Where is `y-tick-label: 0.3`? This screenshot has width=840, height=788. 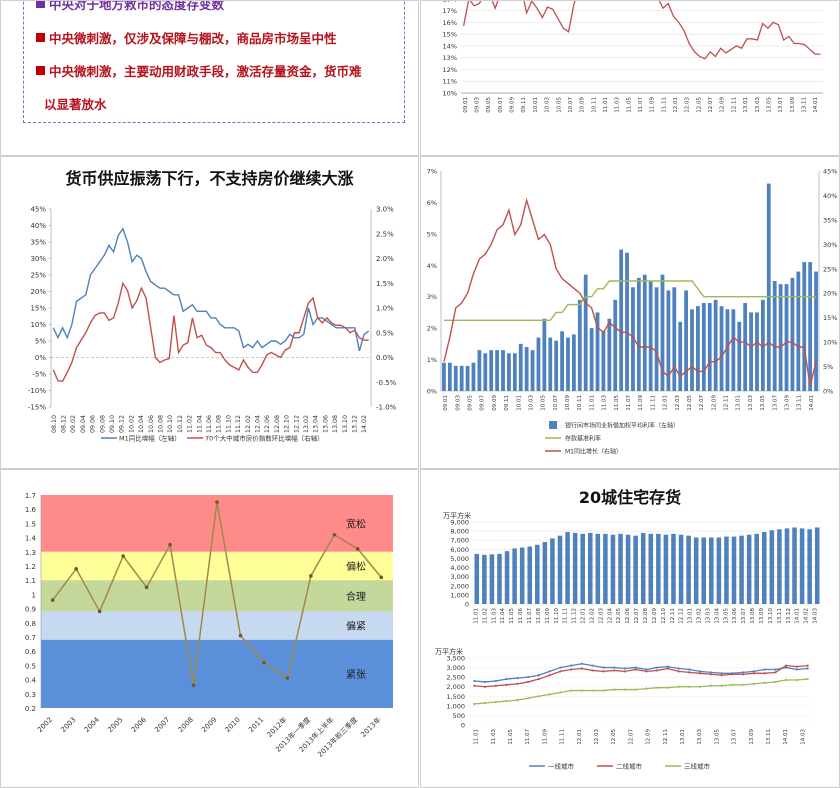
y-tick-label: 0.3 is located at coordinates (30, 695).